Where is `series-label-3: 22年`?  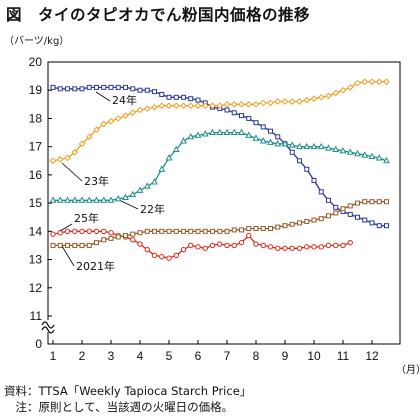
series-label-3: 22年 is located at coordinates (142, 208).